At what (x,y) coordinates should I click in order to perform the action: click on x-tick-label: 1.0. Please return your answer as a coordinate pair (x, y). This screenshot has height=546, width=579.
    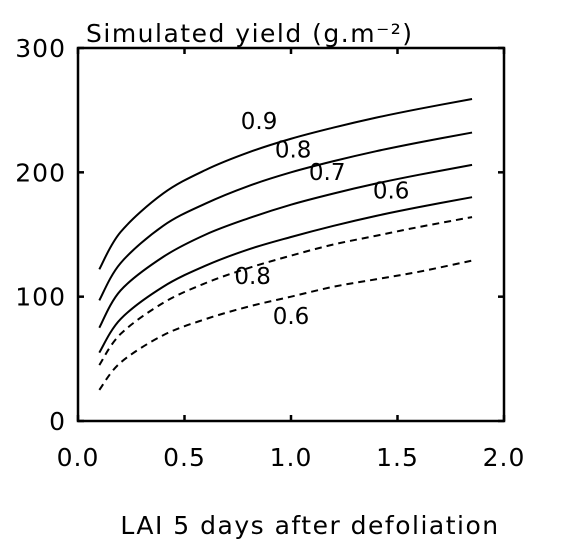
    Looking at the image, I should click on (291, 457).